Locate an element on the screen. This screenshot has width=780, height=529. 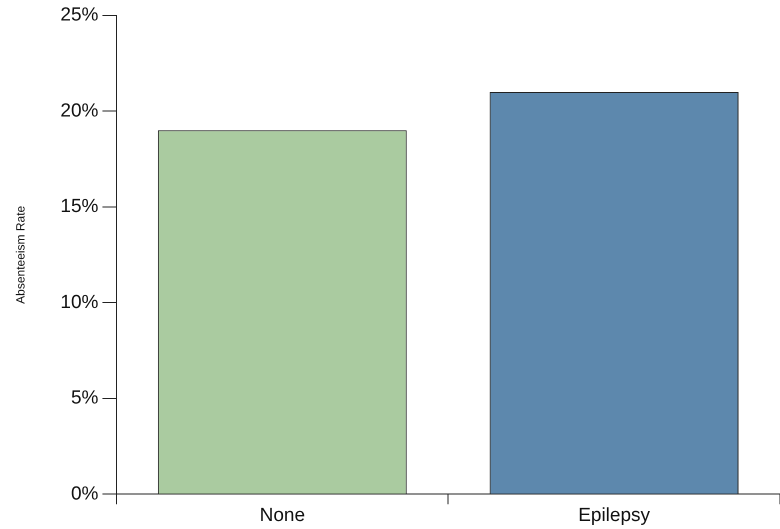
y-tick-label: 5% is located at coordinates (84, 398).